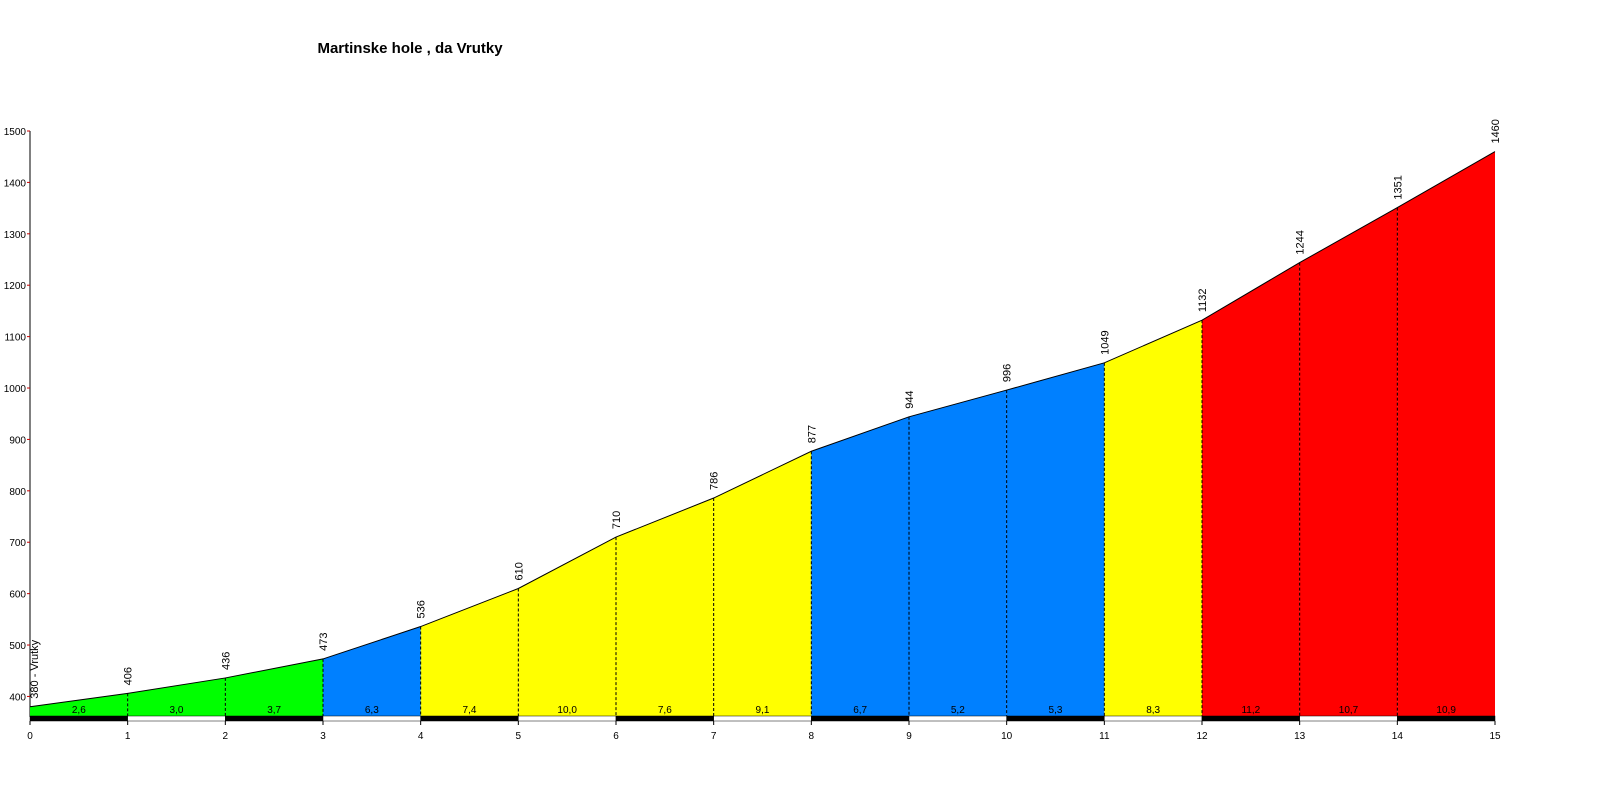 This screenshot has height=800, width=1600. Describe the element at coordinates (79, 710) in the screenshot. I see `gradient-label: 2,6` at that location.